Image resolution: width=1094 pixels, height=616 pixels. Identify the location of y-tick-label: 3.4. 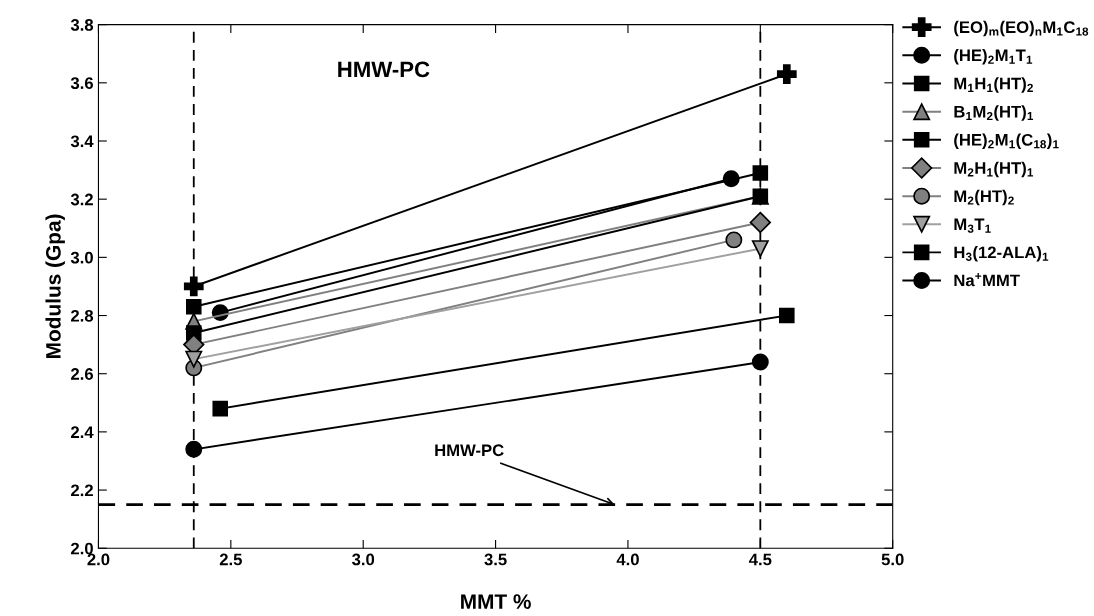
(82, 141).